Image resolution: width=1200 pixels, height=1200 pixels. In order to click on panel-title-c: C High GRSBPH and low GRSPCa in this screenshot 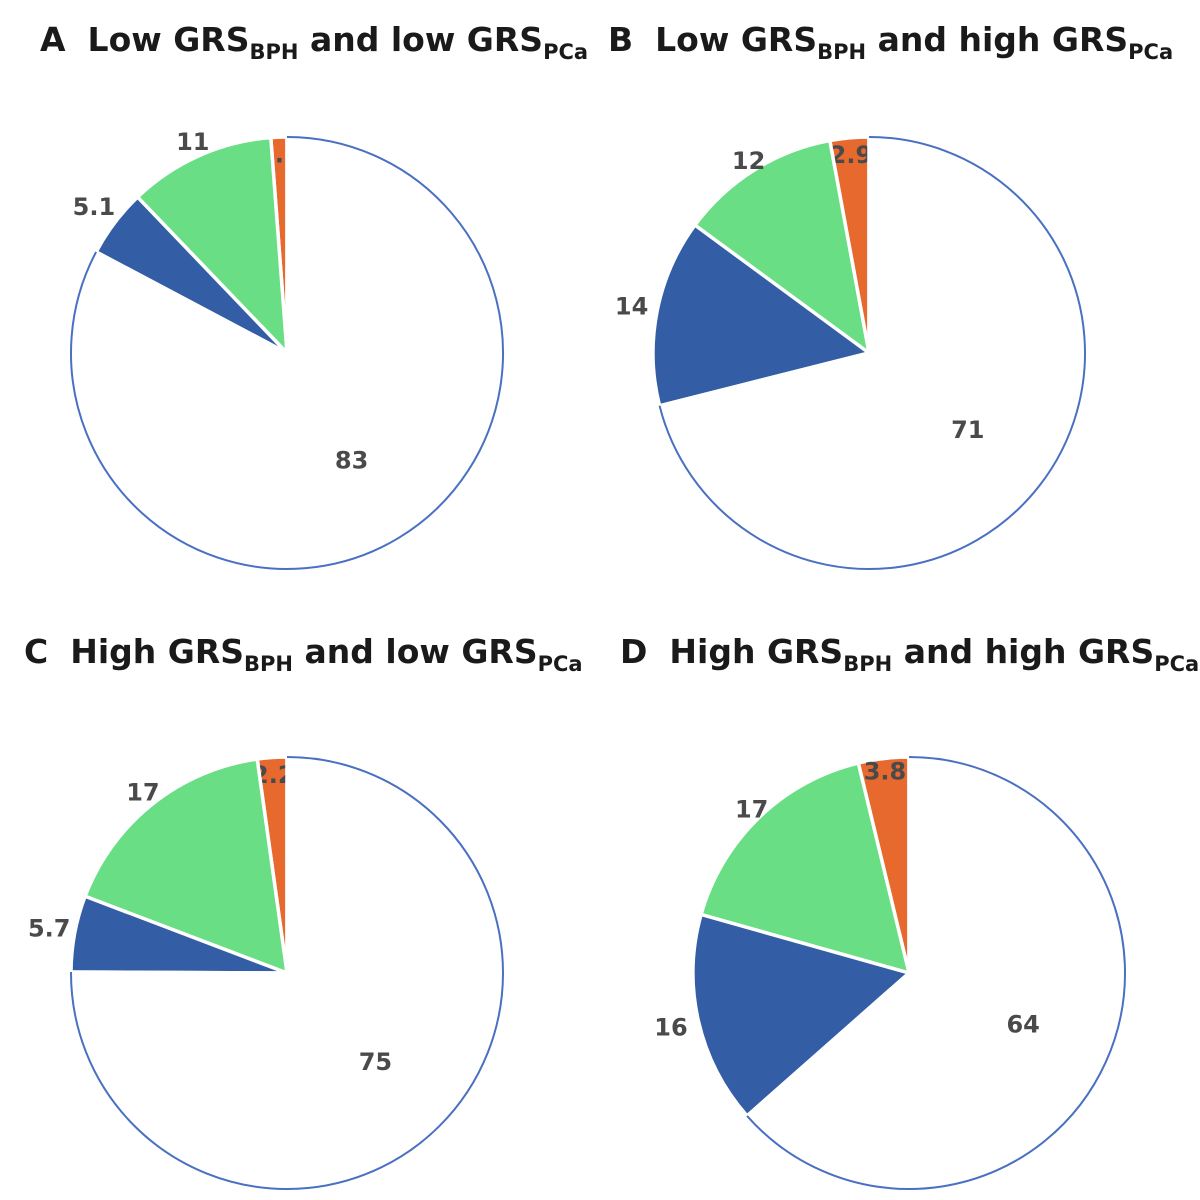, I will do `click(303, 658)`.